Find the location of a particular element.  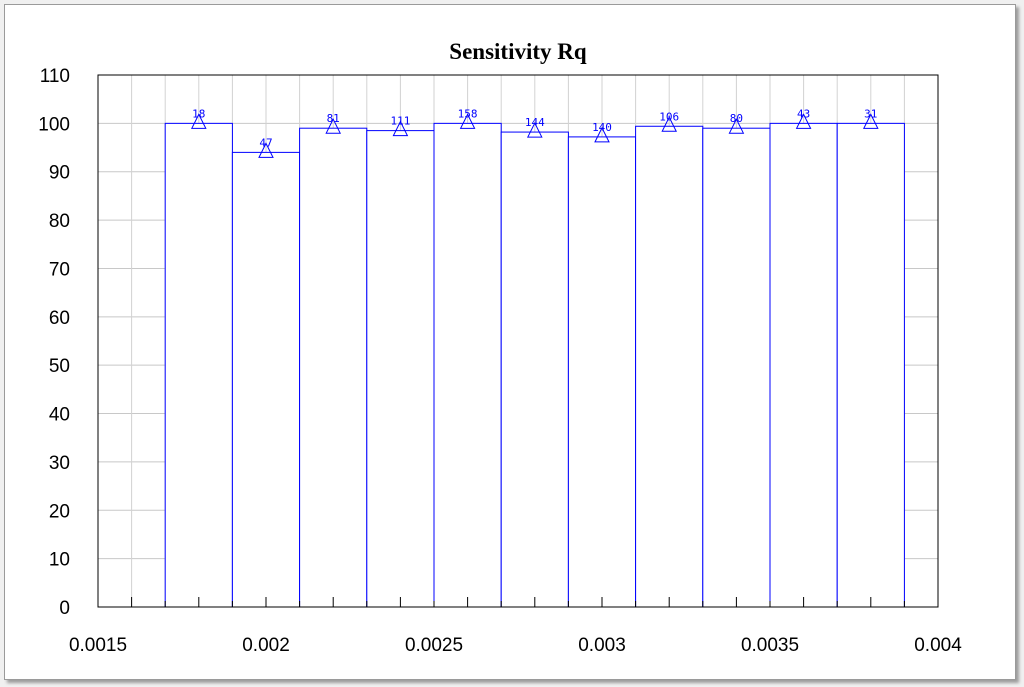

data-label: 43 is located at coordinates (803, 113).